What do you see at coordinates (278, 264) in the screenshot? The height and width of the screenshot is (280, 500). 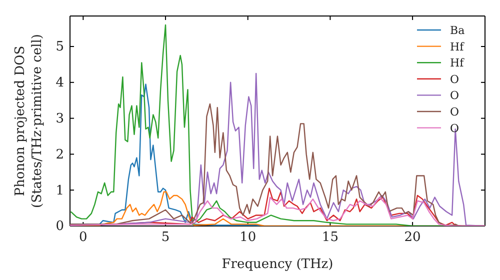 I see `x-axis-title: Frequency (THz)` at bounding box center [278, 264].